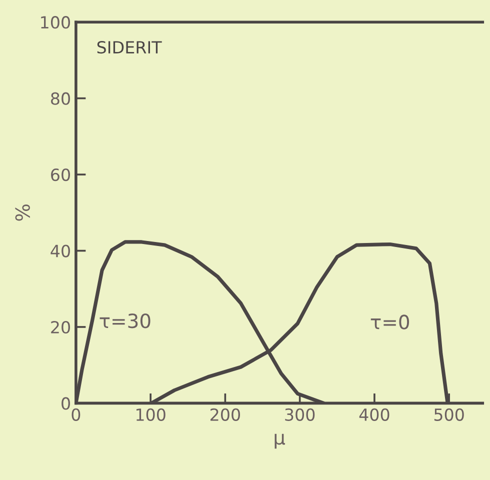 The height and width of the screenshot is (480, 490). I want to click on y-tick-label: 80, so click(60, 98).